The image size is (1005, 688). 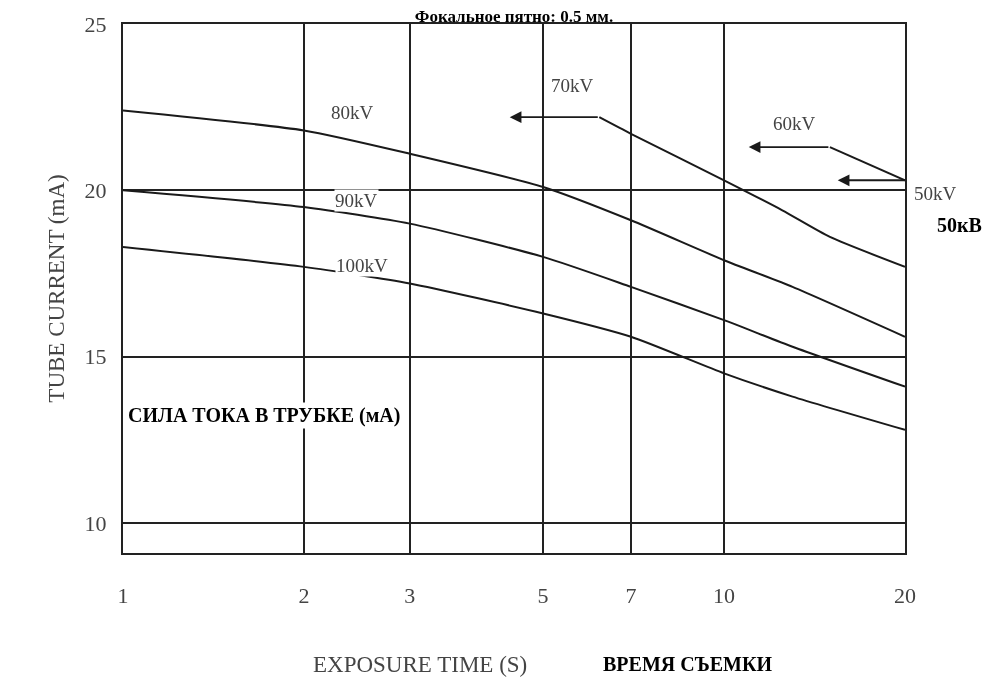 What do you see at coordinates (631, 596) in the screenshot?
I see `x-tick-label: 7` at bounding box center [631, 596].